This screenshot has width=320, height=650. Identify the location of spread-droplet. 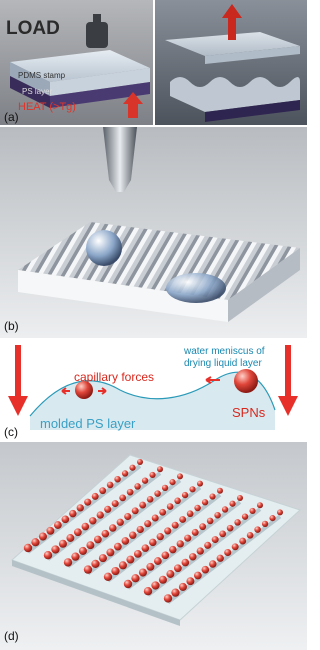
(196, 288).